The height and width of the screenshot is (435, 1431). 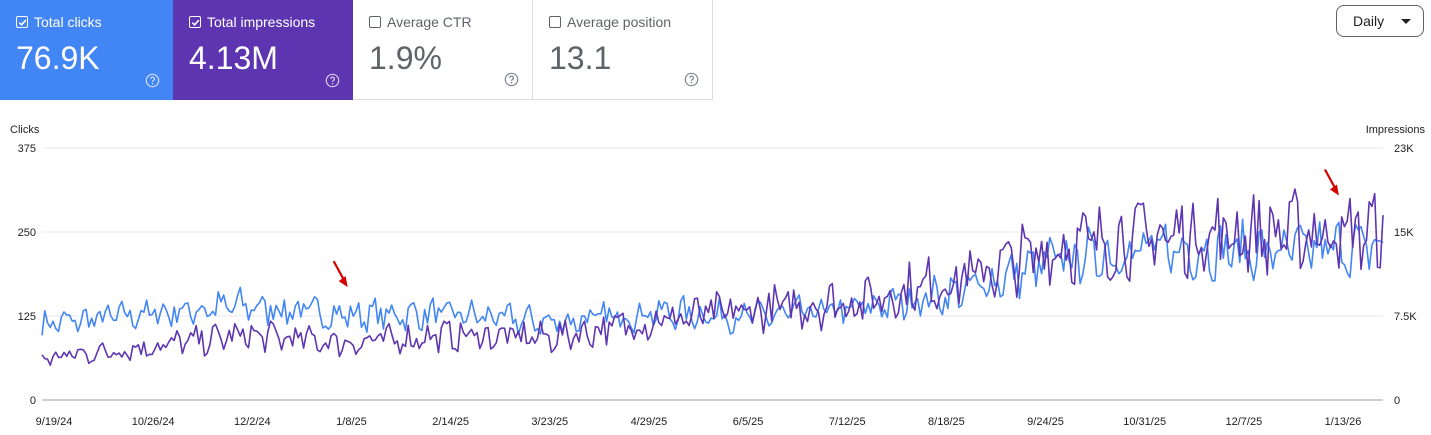 What do you see at coordinates (261, 22) in the screenshot?
I see `total-impressions-label: Total impressions` at bounding box center [261, 22].